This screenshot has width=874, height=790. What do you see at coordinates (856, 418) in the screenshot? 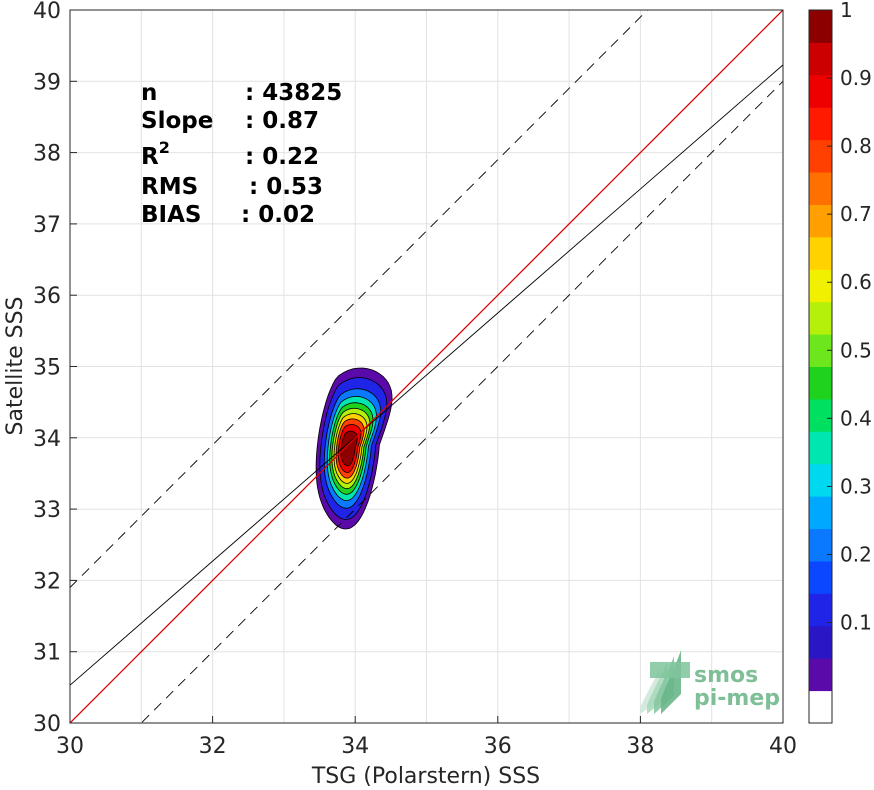
I see `colorbar-tick-label: 0.4` at bounding box center [856, 418].